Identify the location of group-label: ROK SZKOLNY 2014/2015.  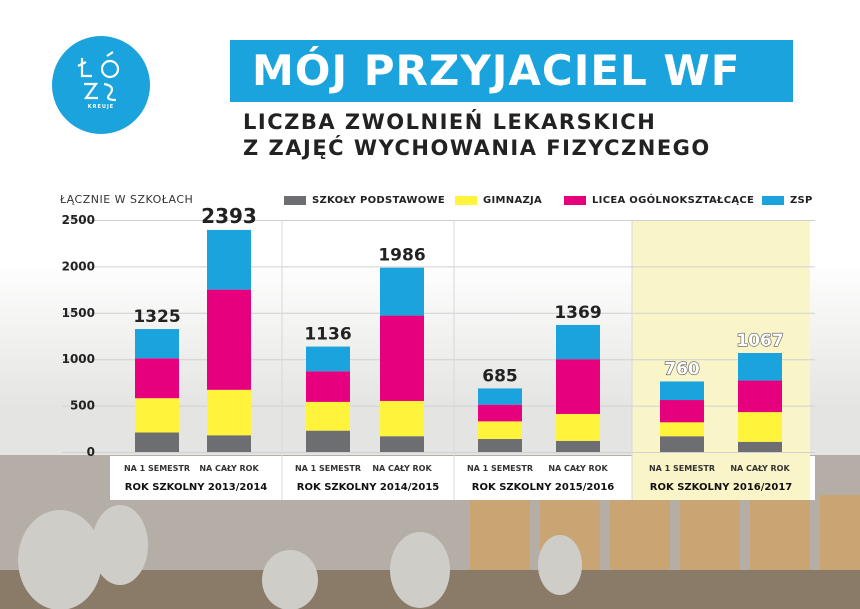
(368, 487).